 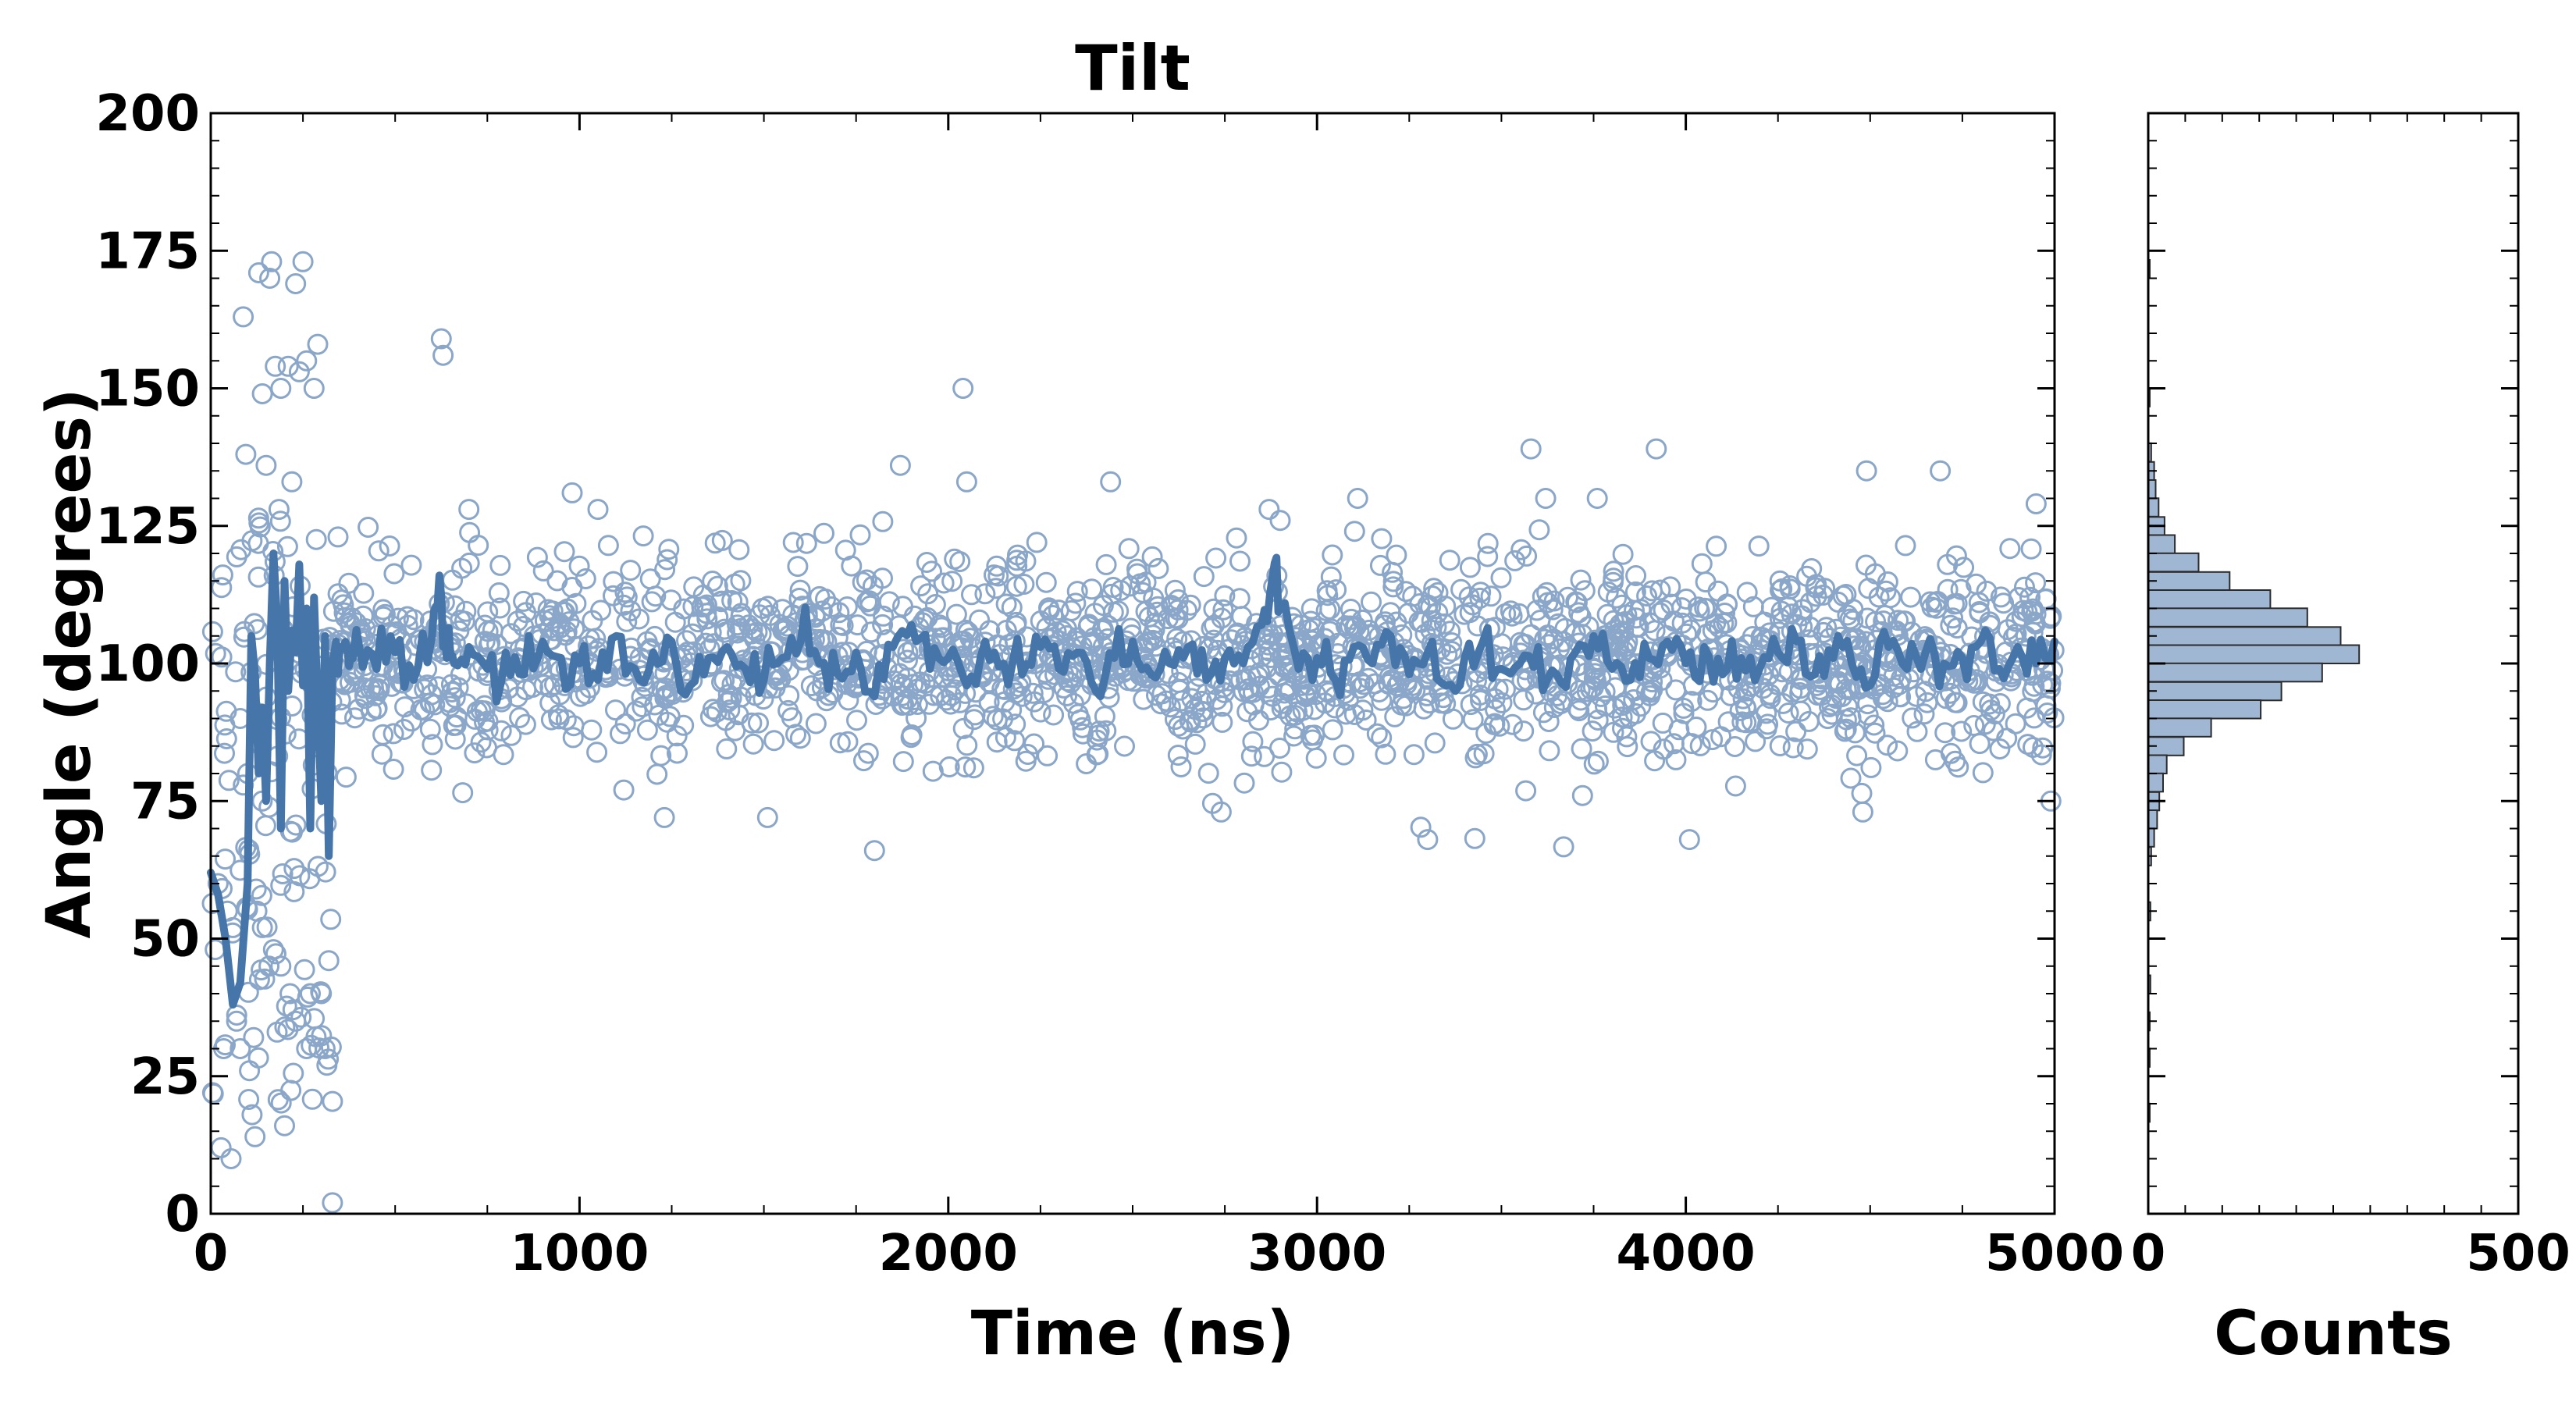 I want to click on histogram-tick-labels: 0 500, so click(x=2351, y=1253).